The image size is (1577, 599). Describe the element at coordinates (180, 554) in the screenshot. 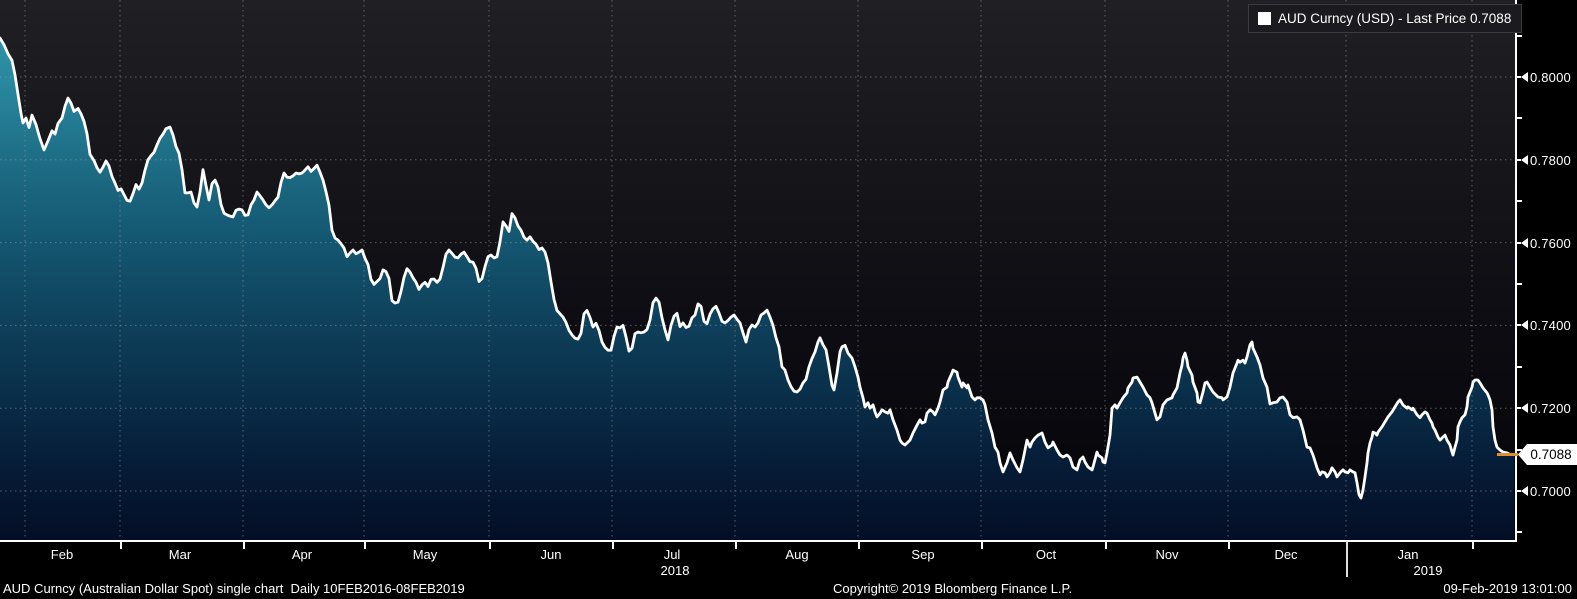

I see `month-label-mar: Mar` at that location.